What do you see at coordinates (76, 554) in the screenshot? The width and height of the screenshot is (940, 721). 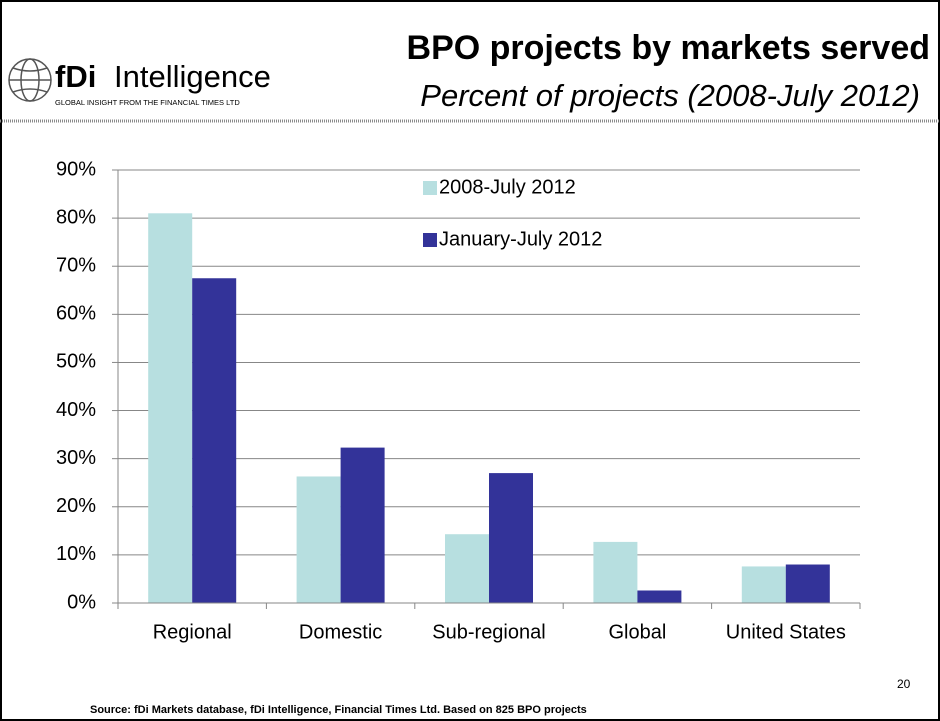 I see `y-tick-label: 10%` at bounding box center [76, 554].